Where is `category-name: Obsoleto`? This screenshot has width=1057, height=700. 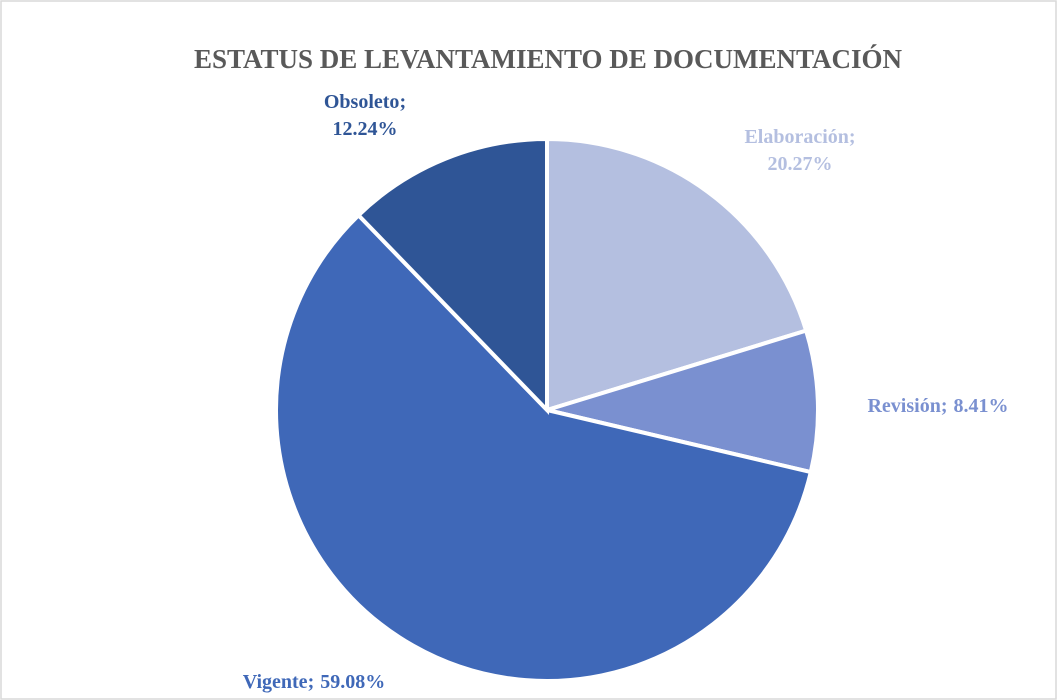 category-name: Obsoleto is located at coordinates (362, 102).